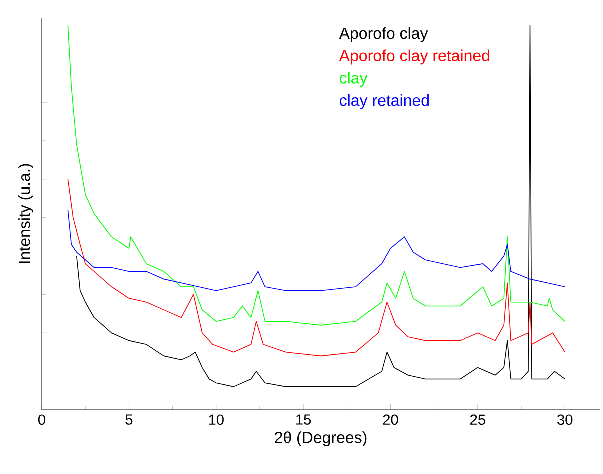 The height and width of the screenshot is (474, 603). I want to click on x-tick-label: 25, so click(478, 420).